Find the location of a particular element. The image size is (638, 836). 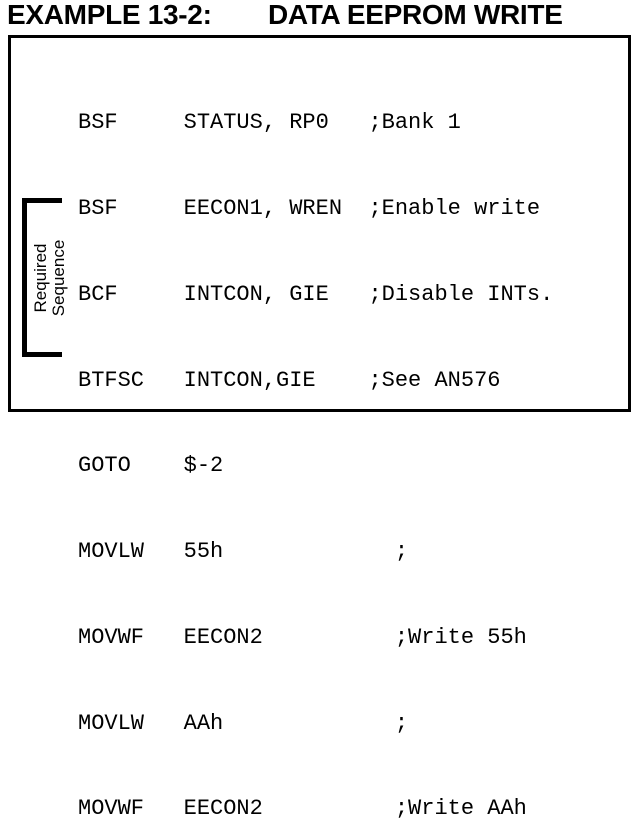

code-line: MOVLW 55h ; is located at coordinates (243, 552).